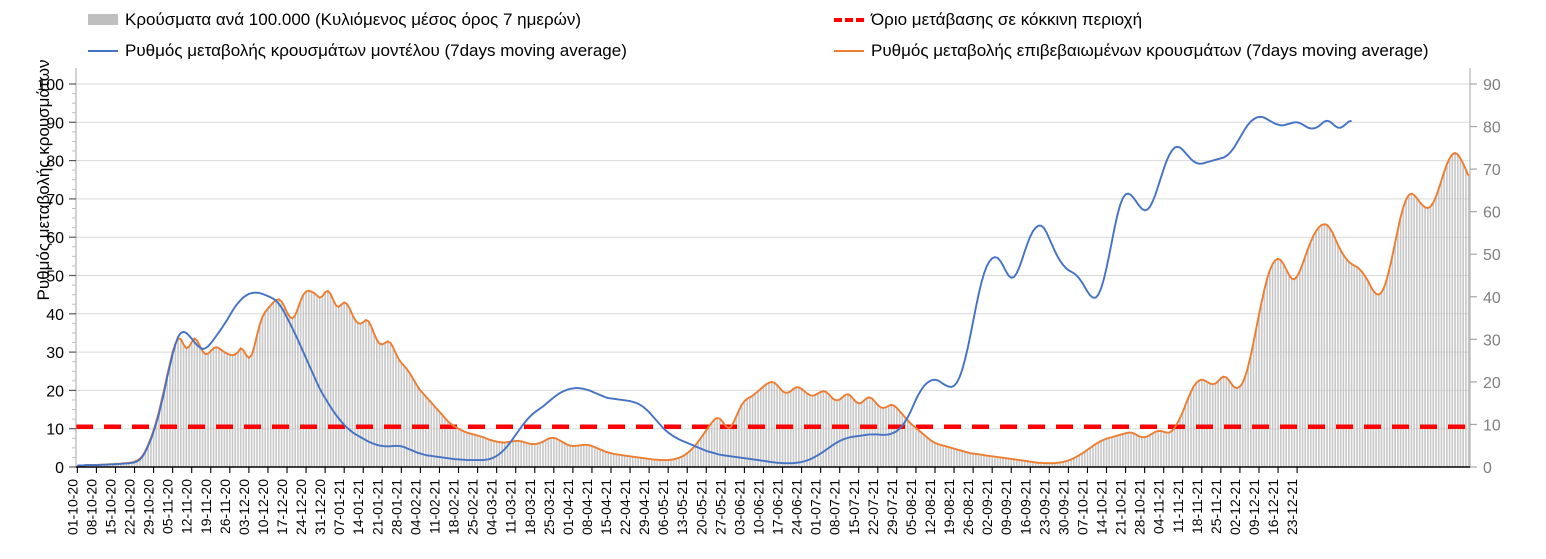 The height and width of the screenshot is (559, 1546). I want to click on x-tick-label: 08-04-21, so click(587, 507).